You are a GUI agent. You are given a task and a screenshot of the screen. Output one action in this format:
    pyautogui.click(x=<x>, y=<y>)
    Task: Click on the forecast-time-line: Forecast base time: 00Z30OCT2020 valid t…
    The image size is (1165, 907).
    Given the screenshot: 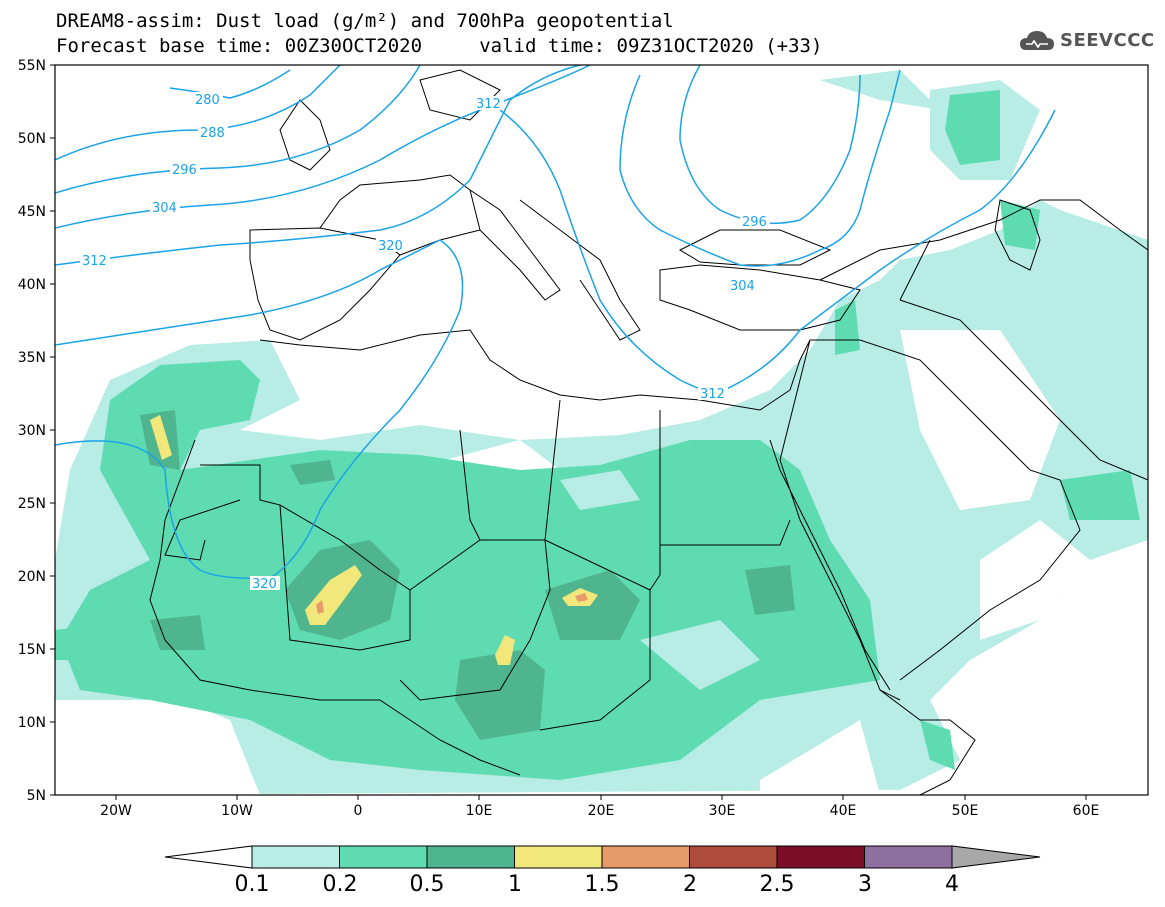 What is the action you would take?
    pyautogui.click(x=439, y=46)
    